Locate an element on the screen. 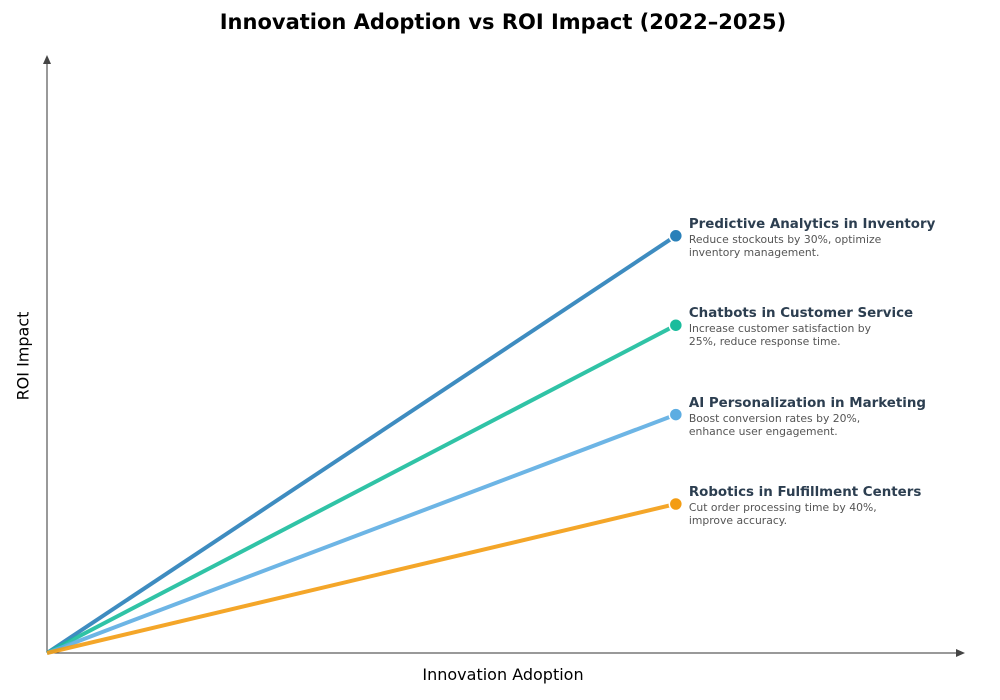 This screenshot has height=700, width=1000. series-name: AI Personalization in Marketing is located at coordinates (807, 403).